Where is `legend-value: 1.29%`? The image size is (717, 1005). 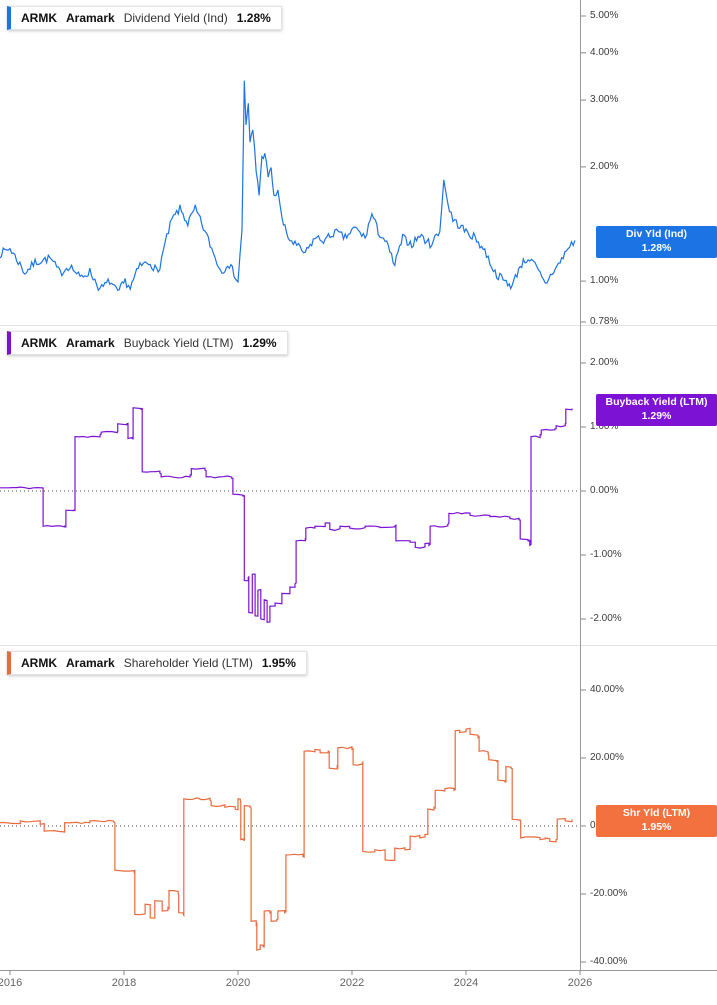
legend-value: 1.29% is located at coordinates (259, 343).